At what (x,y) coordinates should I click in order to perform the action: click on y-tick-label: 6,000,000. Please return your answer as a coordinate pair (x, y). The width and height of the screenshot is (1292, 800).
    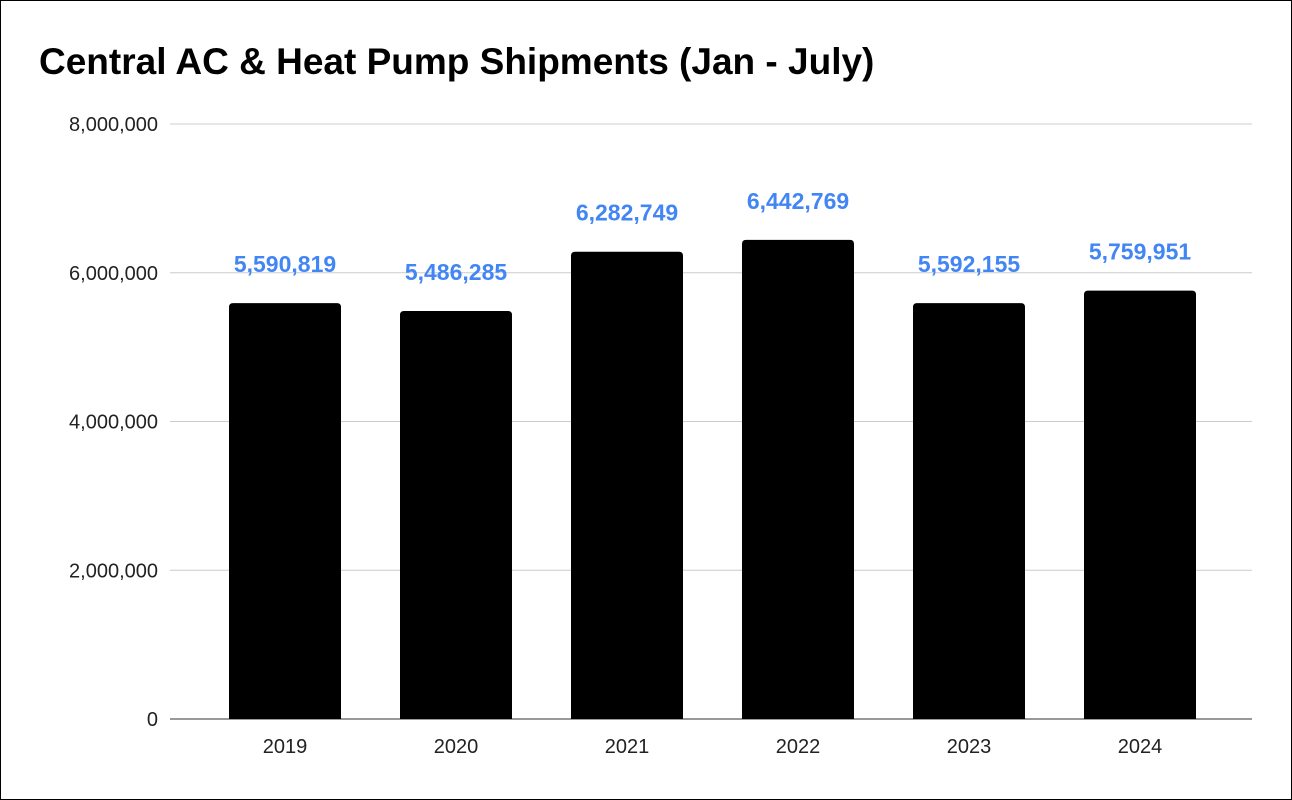
    Looking at the image, I should click on (113, 274).